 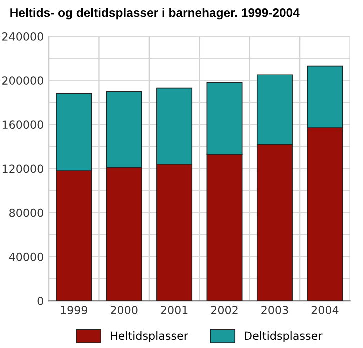 What do you see at coordinates (26, 257) in the screenshot?
I see `y-tick-label: 40000` at bounding box center [26, 257].